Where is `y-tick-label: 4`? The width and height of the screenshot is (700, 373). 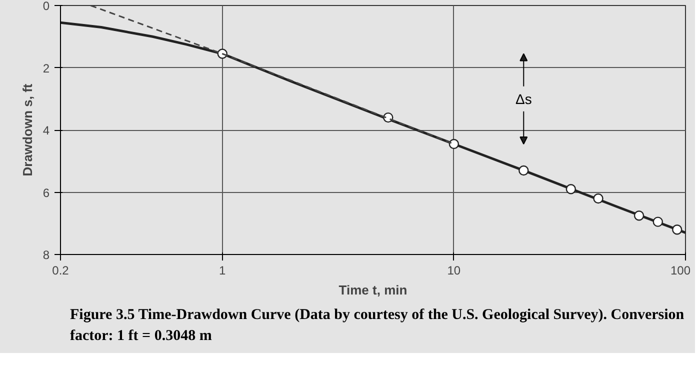 y-tick-label: 4 is located at coordinates (46, 131).